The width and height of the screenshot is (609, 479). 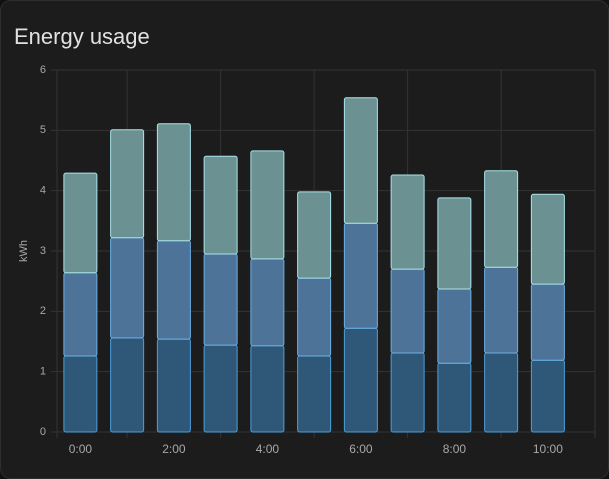 I want to click on chart-title: Energy usage, so click(x=82, y=36).